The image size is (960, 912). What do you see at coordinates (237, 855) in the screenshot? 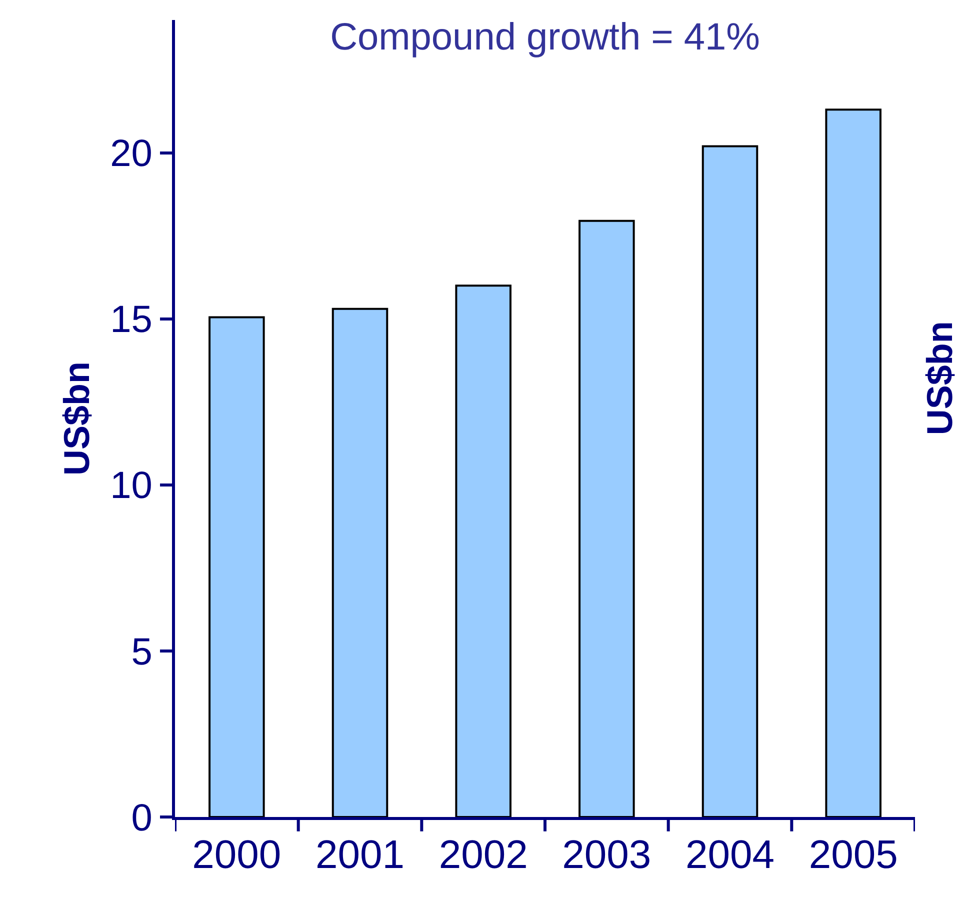
I see `x-tick-label: 2000` at bounding box center [237, 855].